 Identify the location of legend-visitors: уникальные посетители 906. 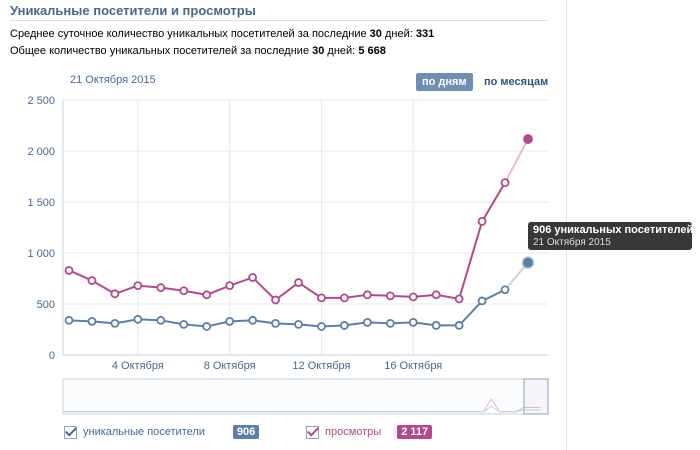
(162, 432).